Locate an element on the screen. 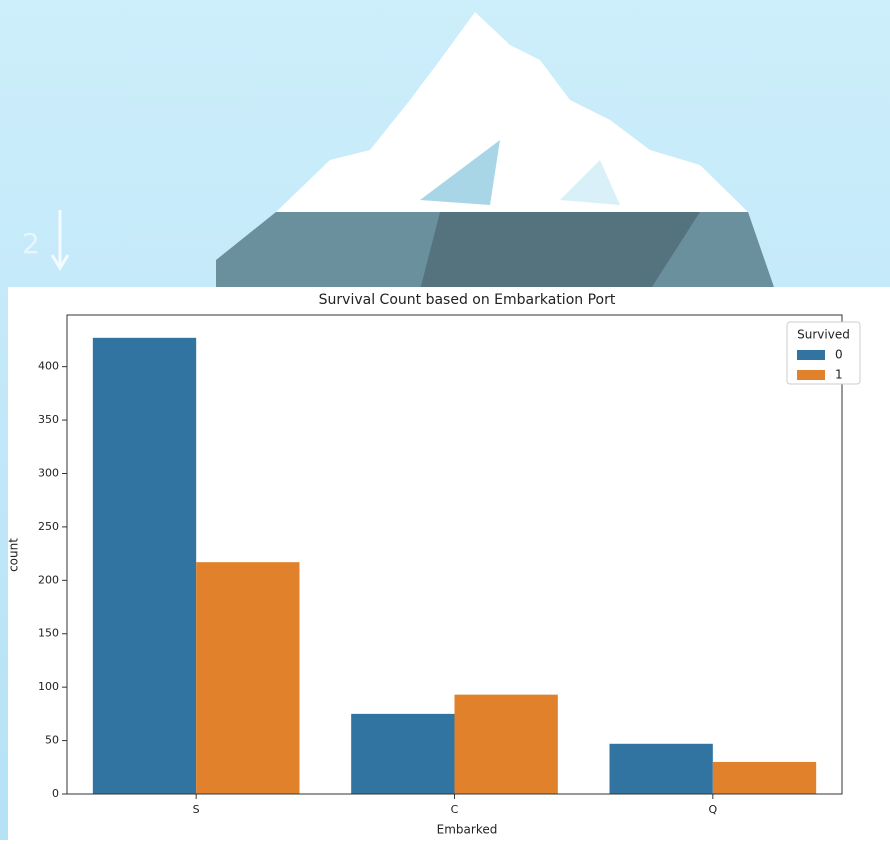 The width and height of the screenshot is (890, 844). x-axis-label: Embarked is located at coordinates (467, 830).